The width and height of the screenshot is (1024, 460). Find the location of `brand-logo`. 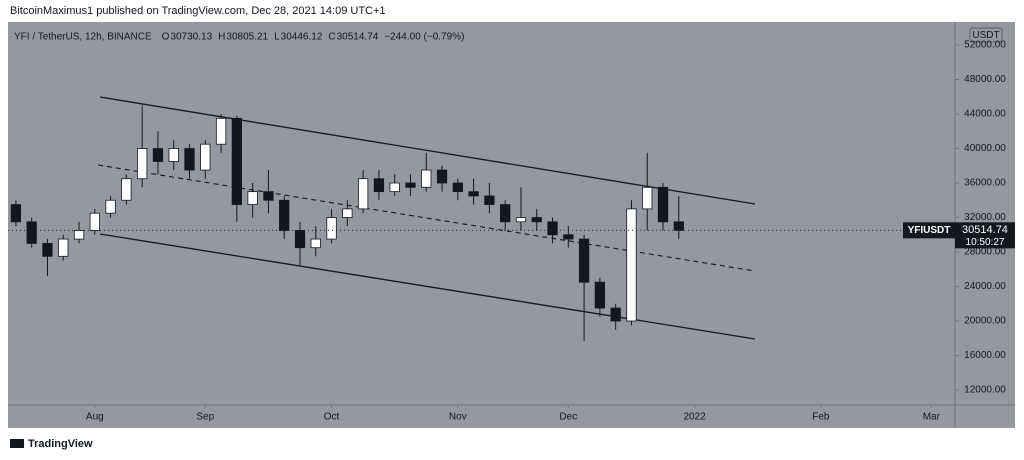

brand-logo is located at coordinates (17, 443).